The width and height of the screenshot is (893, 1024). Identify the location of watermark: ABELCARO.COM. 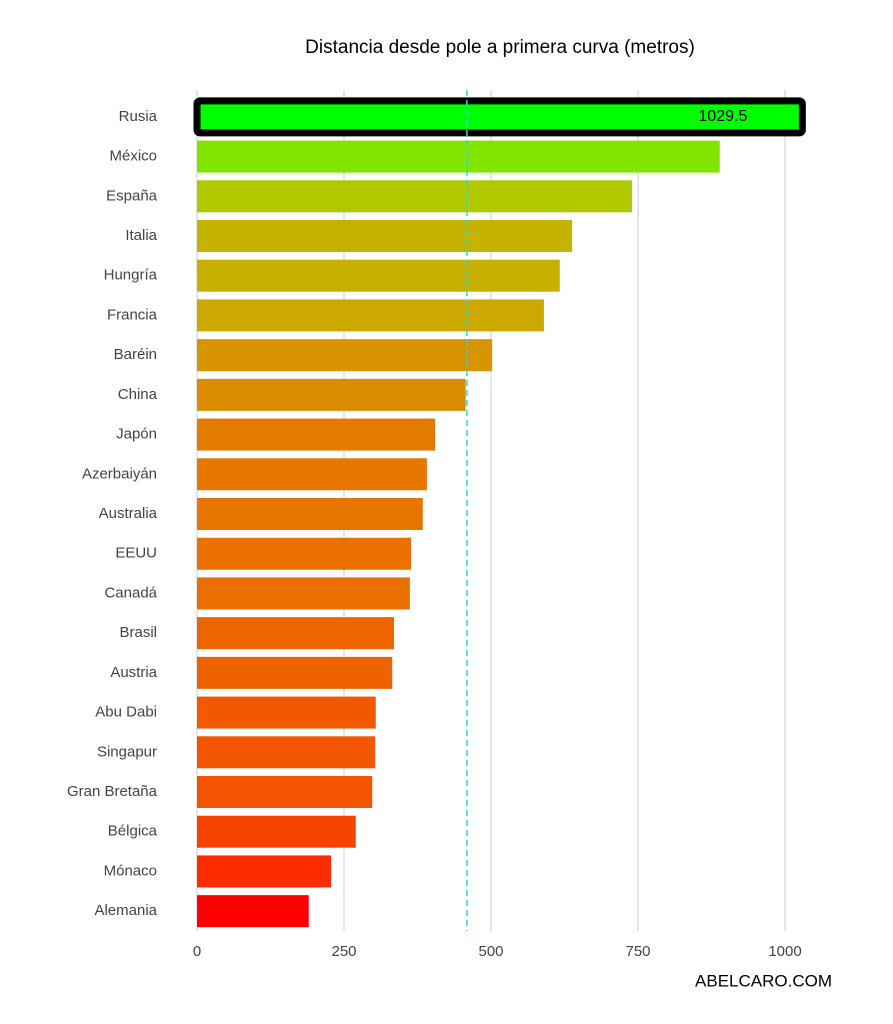
(763, 980).